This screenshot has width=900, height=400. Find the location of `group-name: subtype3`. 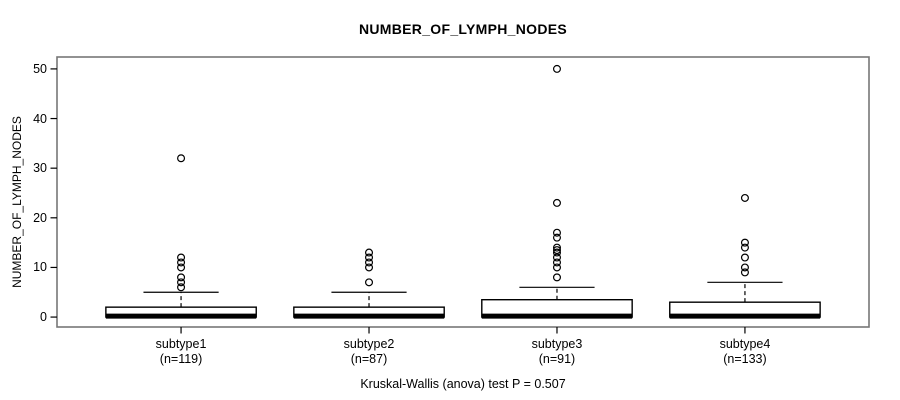

group-name: subtype3 is located at coordinates (557, 344).